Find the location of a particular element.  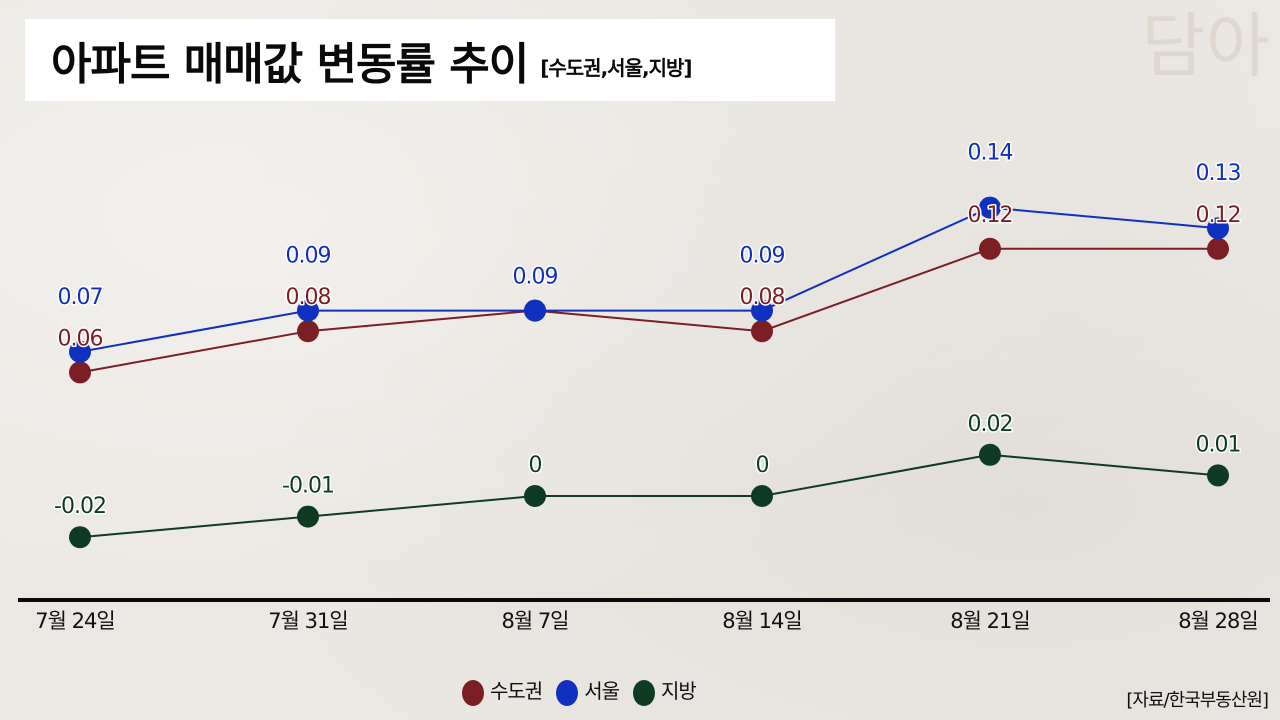

data-value-label: 0.13 is located at coordinates (1218, 173).